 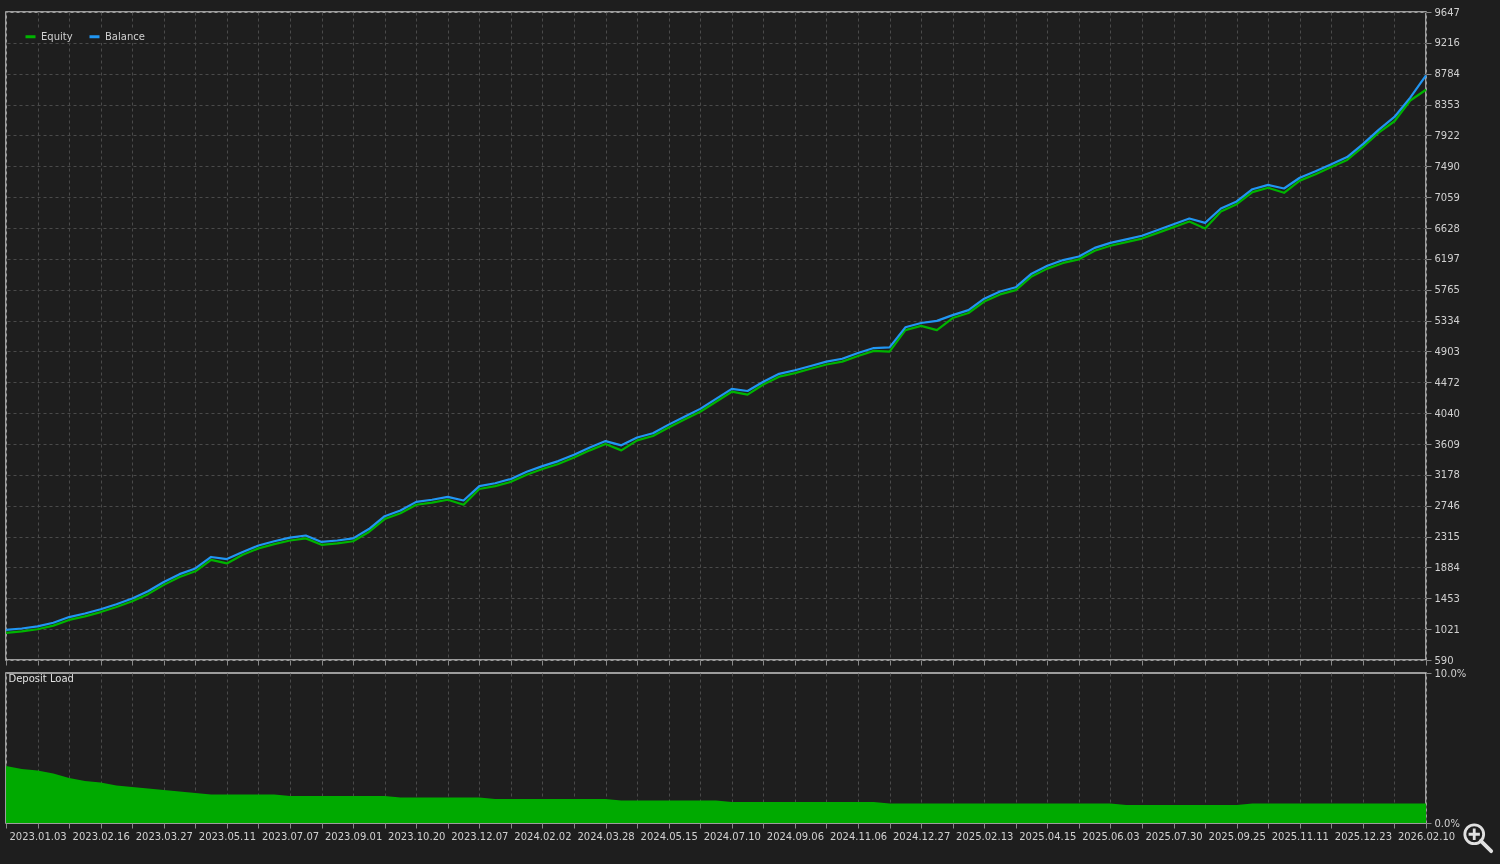 I want to click on y-tick-label: 1021, so click(x=1447, y=629).